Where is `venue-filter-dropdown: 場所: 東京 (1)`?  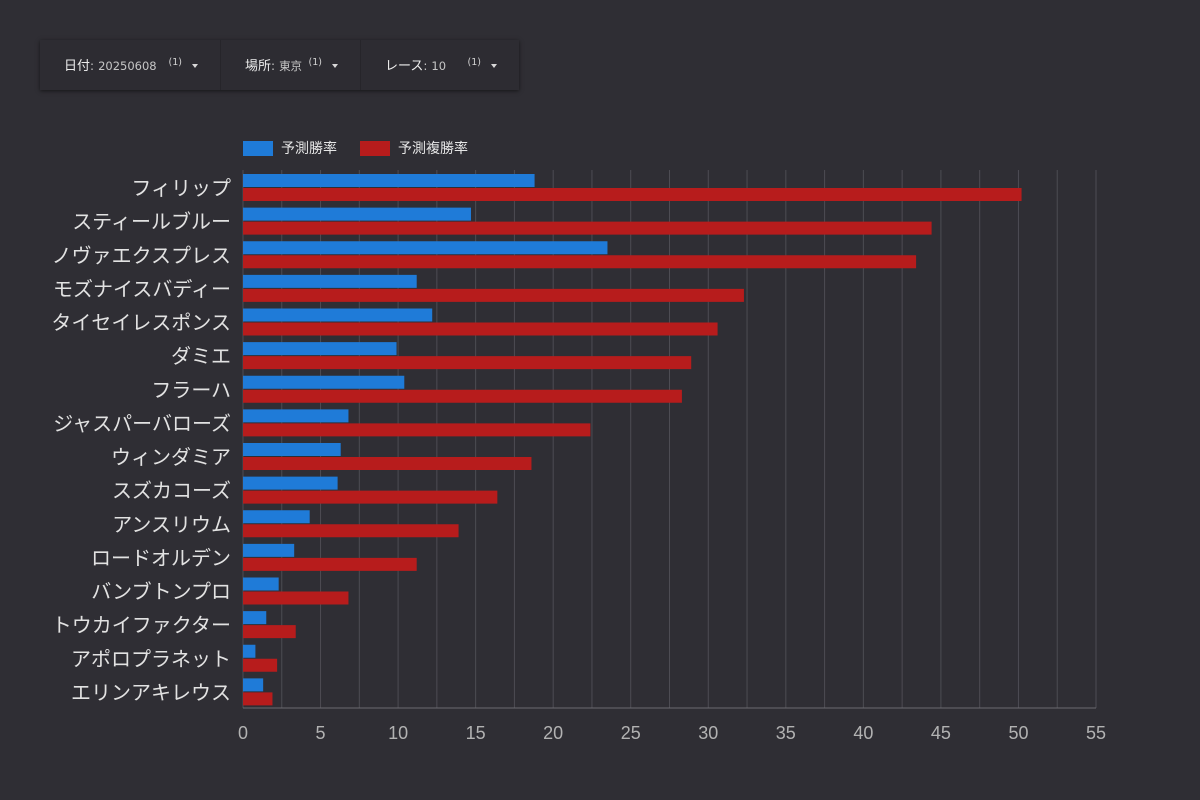 venue-filter-dropdown: 場所: 東京 (1) is located at coordinates (290, 65).